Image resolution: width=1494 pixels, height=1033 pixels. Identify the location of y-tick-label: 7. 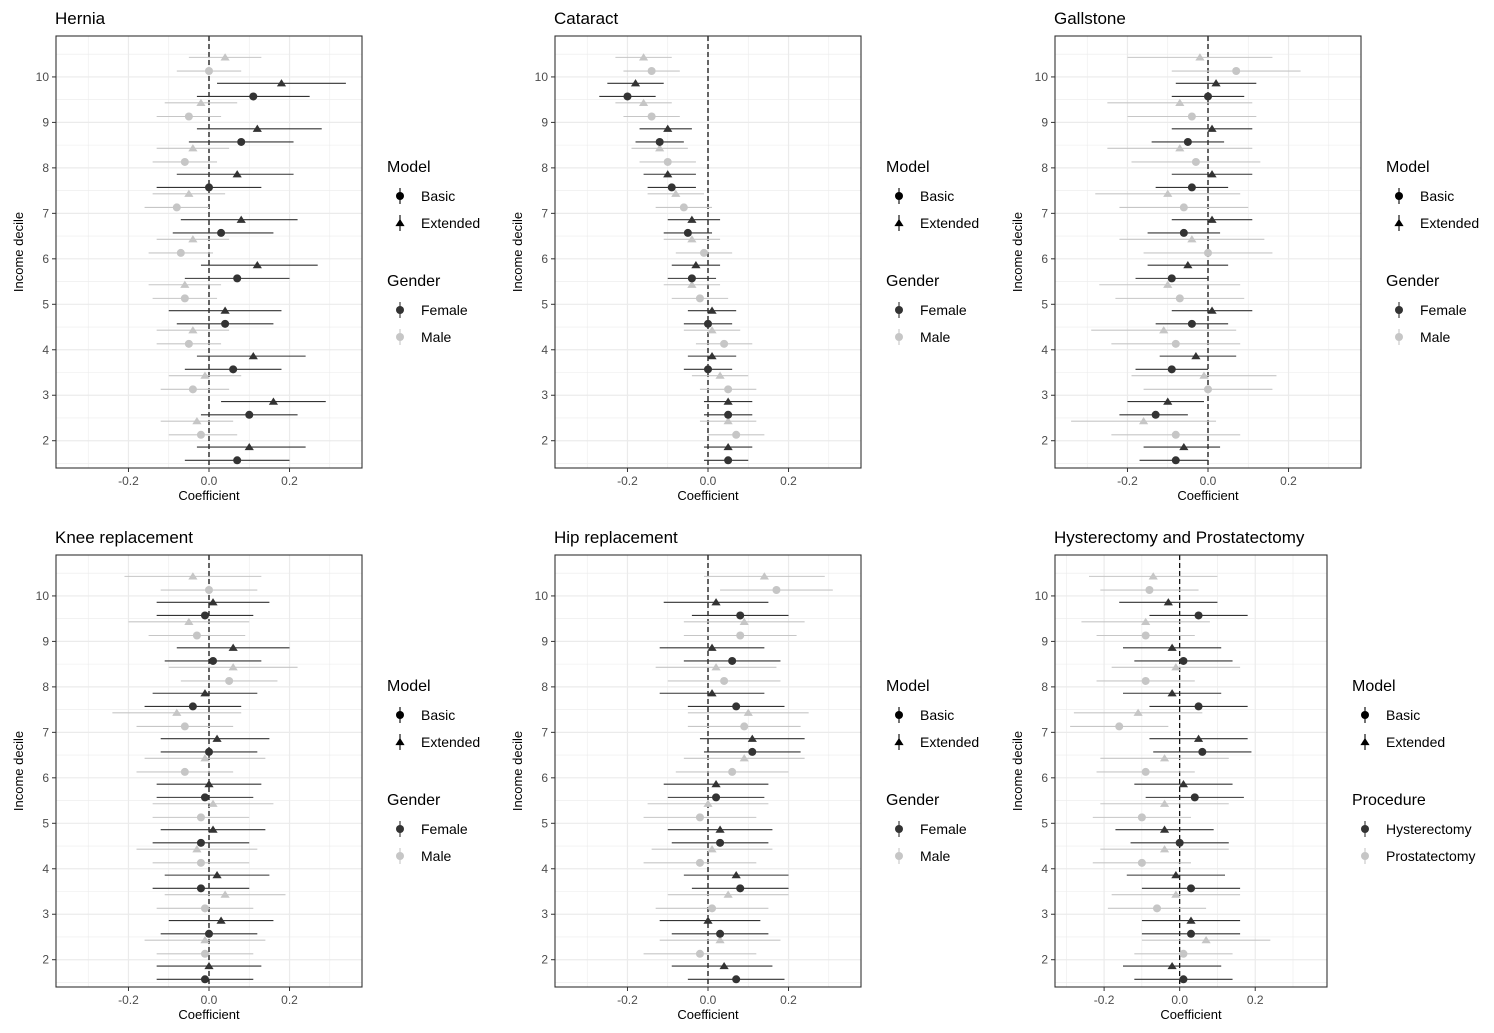
(1044, 732).